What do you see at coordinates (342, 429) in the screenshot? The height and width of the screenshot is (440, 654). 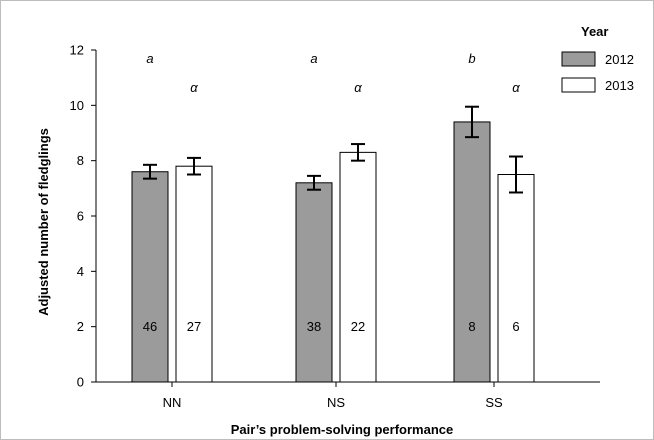 I see `x-axis-label: Pair’s problem-solving performance` at bounding box center [342, 429].